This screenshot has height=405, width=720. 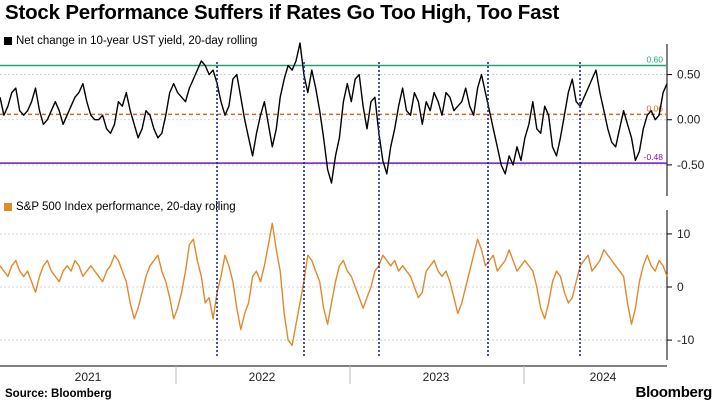 I want to click on x-tick-label: 2023, so click(x=436, y=377).